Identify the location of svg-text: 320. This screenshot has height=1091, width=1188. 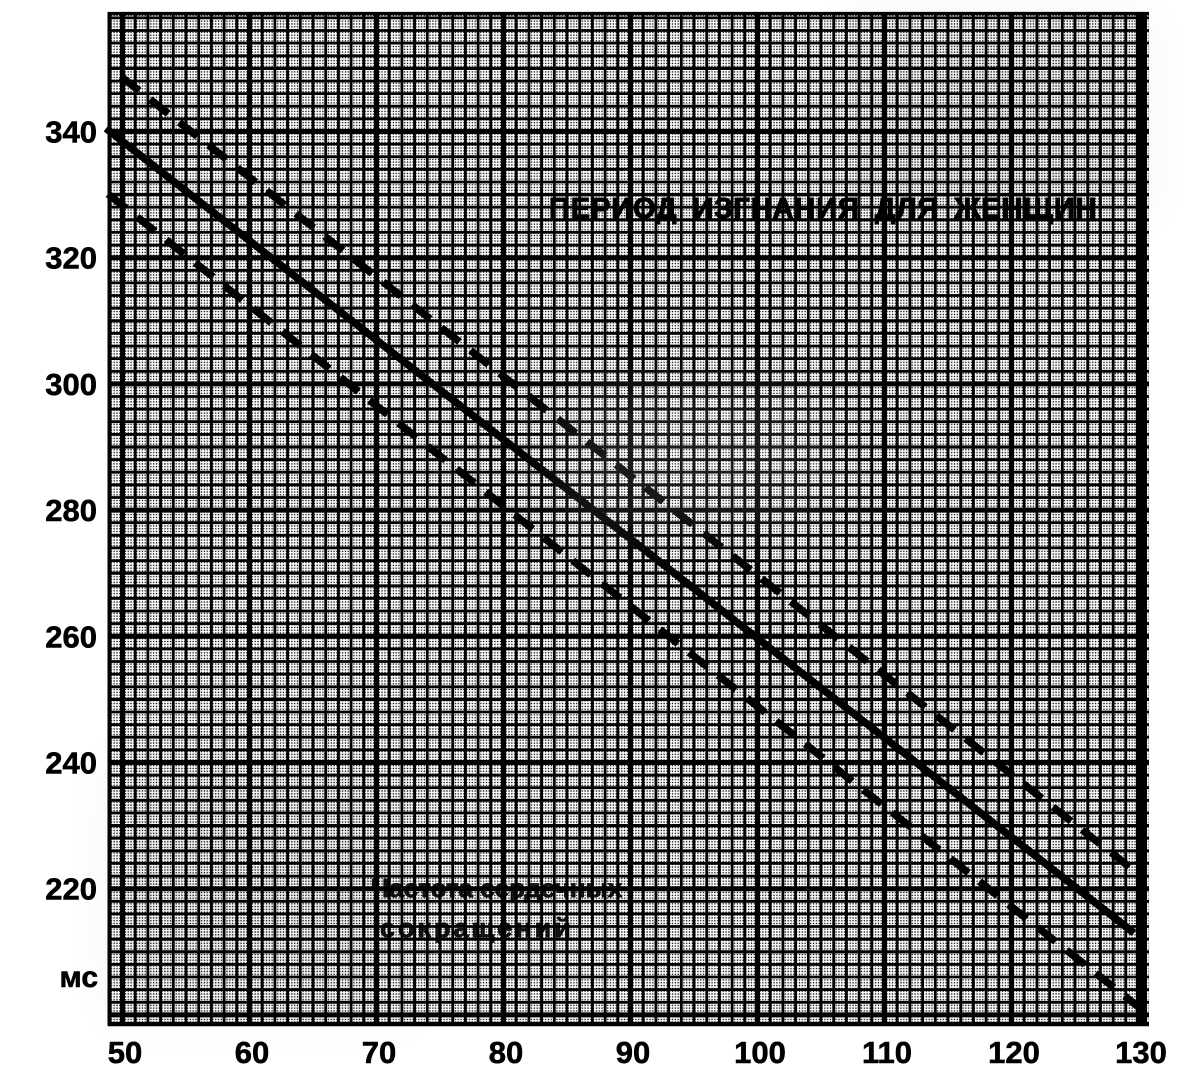
(71, 258).